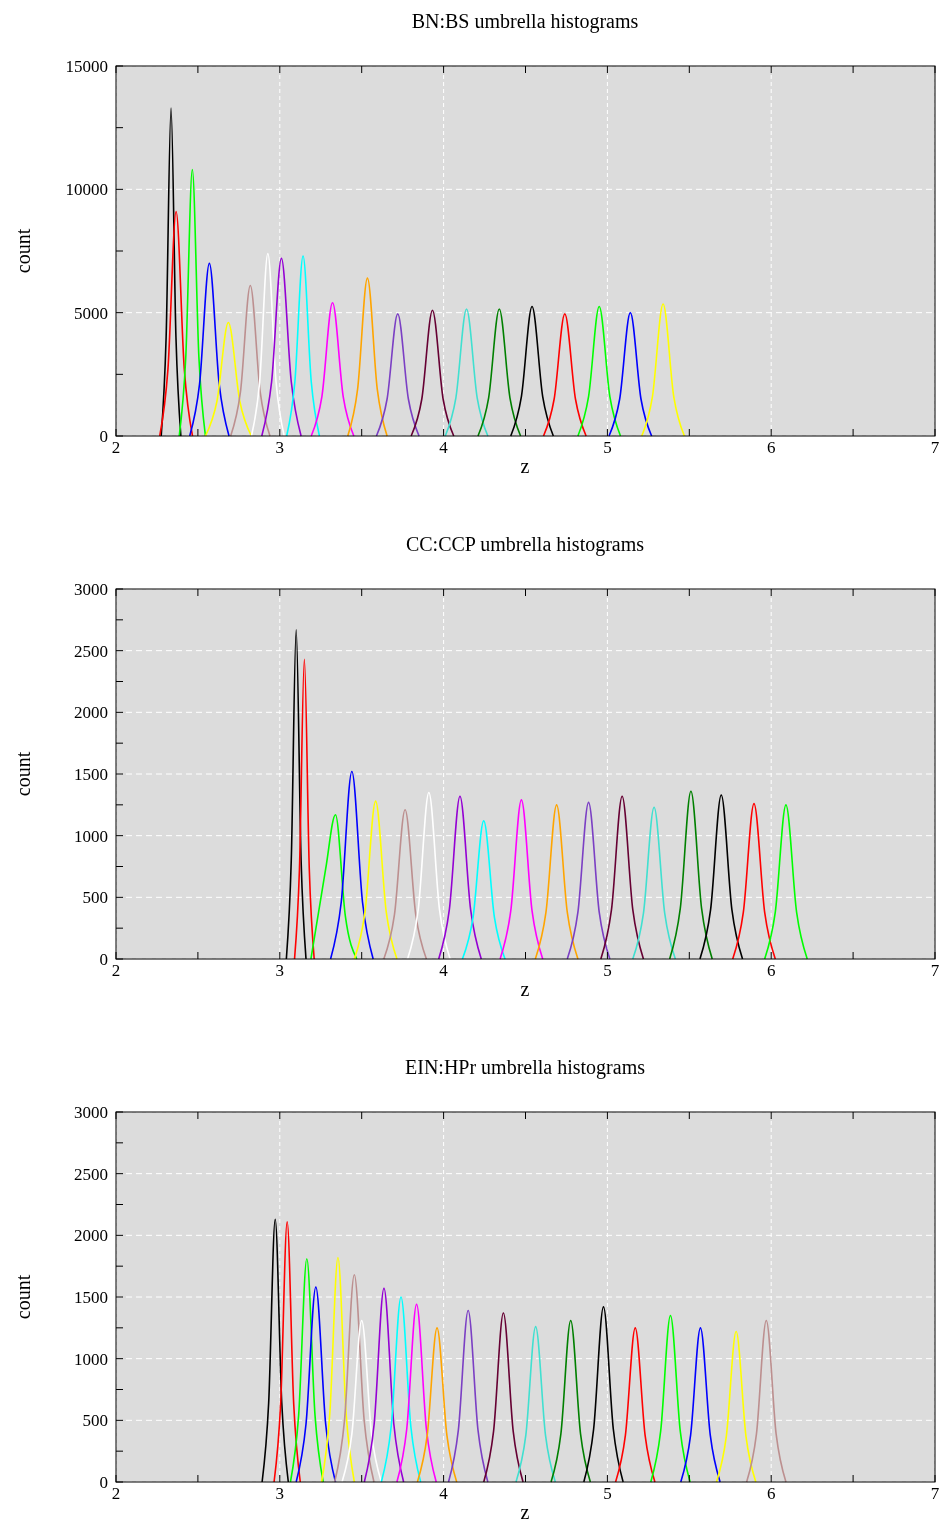 The height and width of the screenshot is (1519, 940). Describe the element at coordinates (525, 1067) in the screenshot. I see `chart-title: EIN:HPr umbrella histograms` at that location.